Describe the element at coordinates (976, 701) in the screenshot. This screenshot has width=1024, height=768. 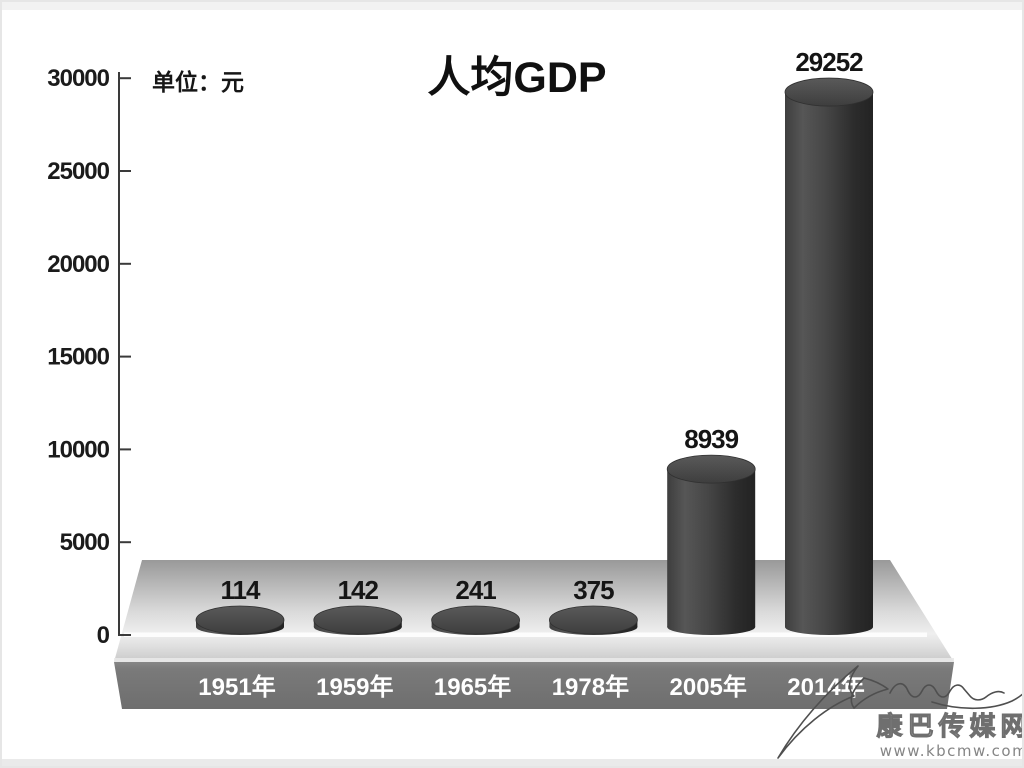
I see `watermark-flourish-tail` at that location.